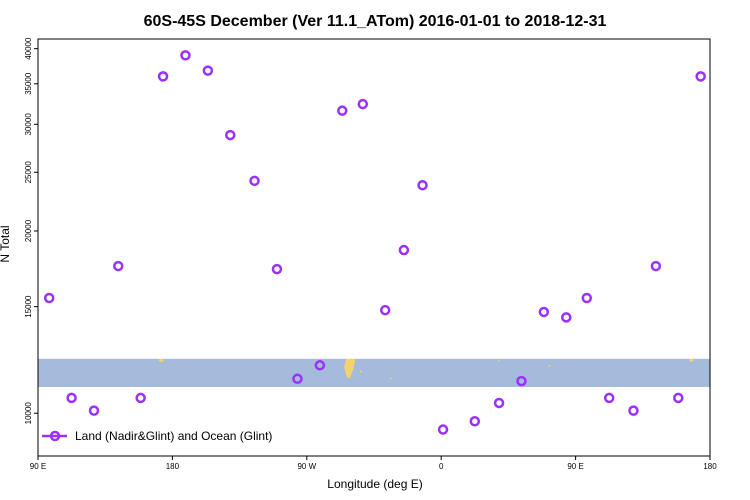  What do you see at coordinates (28, 230) in the screenshot?
I see `y-tick-label: 20000` at bounding box center [28, 230].